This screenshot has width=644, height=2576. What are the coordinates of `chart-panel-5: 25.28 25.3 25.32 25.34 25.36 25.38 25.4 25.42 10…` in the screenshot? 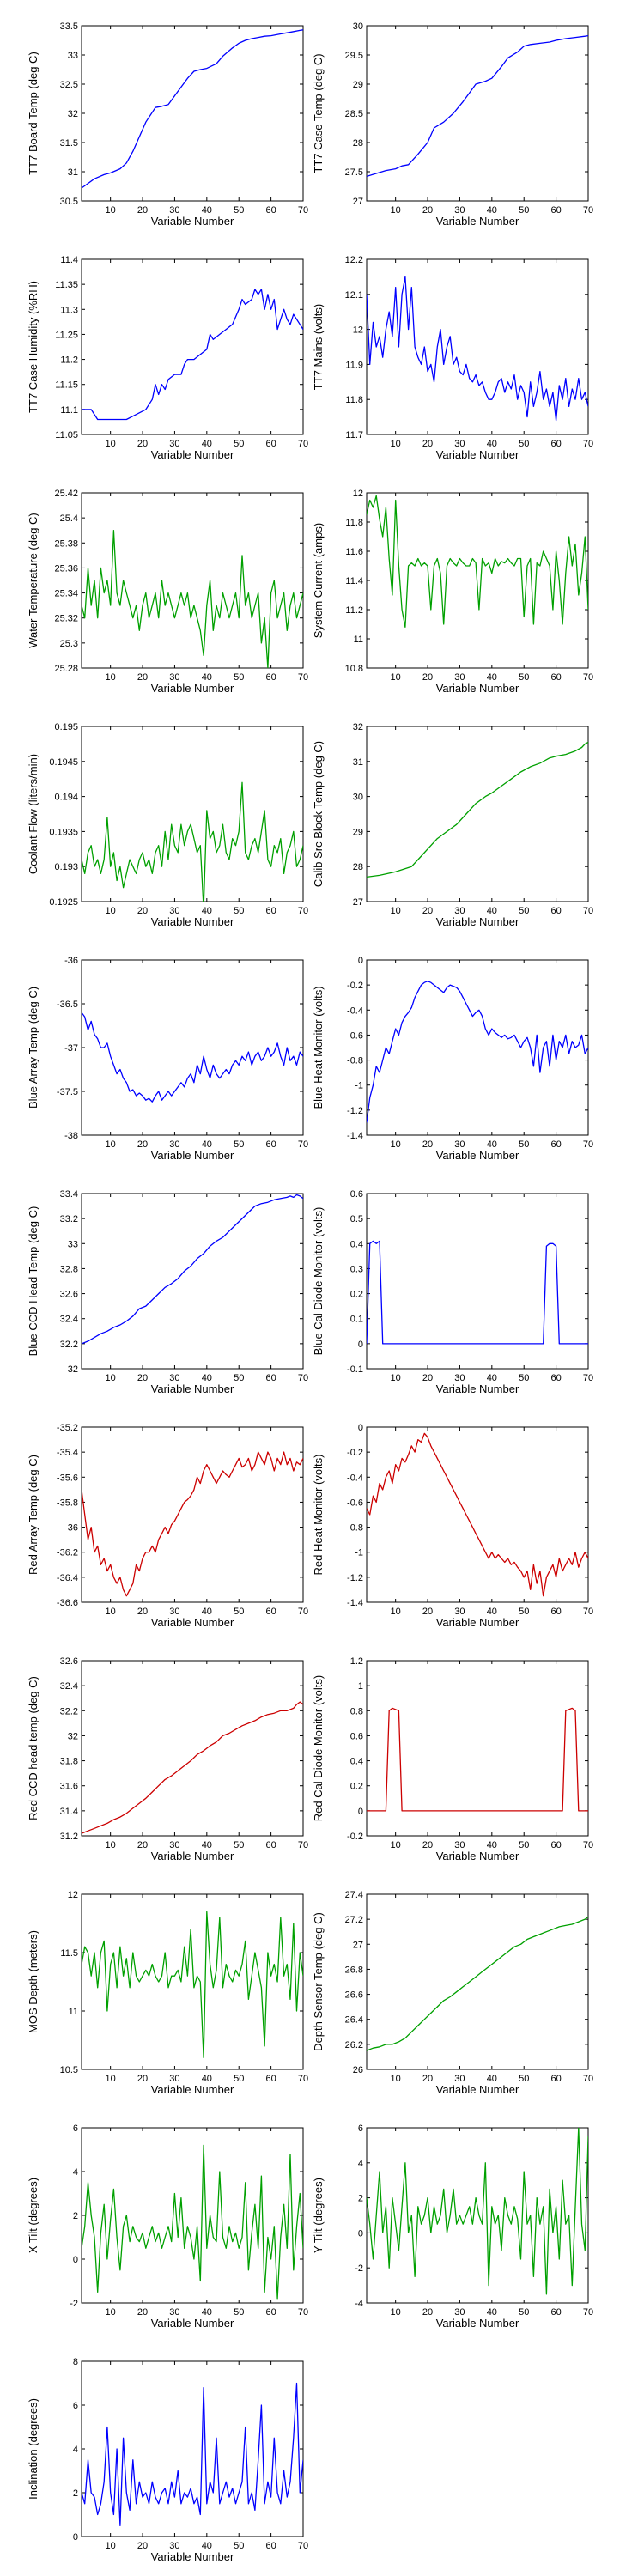 It's located at (167, 592).